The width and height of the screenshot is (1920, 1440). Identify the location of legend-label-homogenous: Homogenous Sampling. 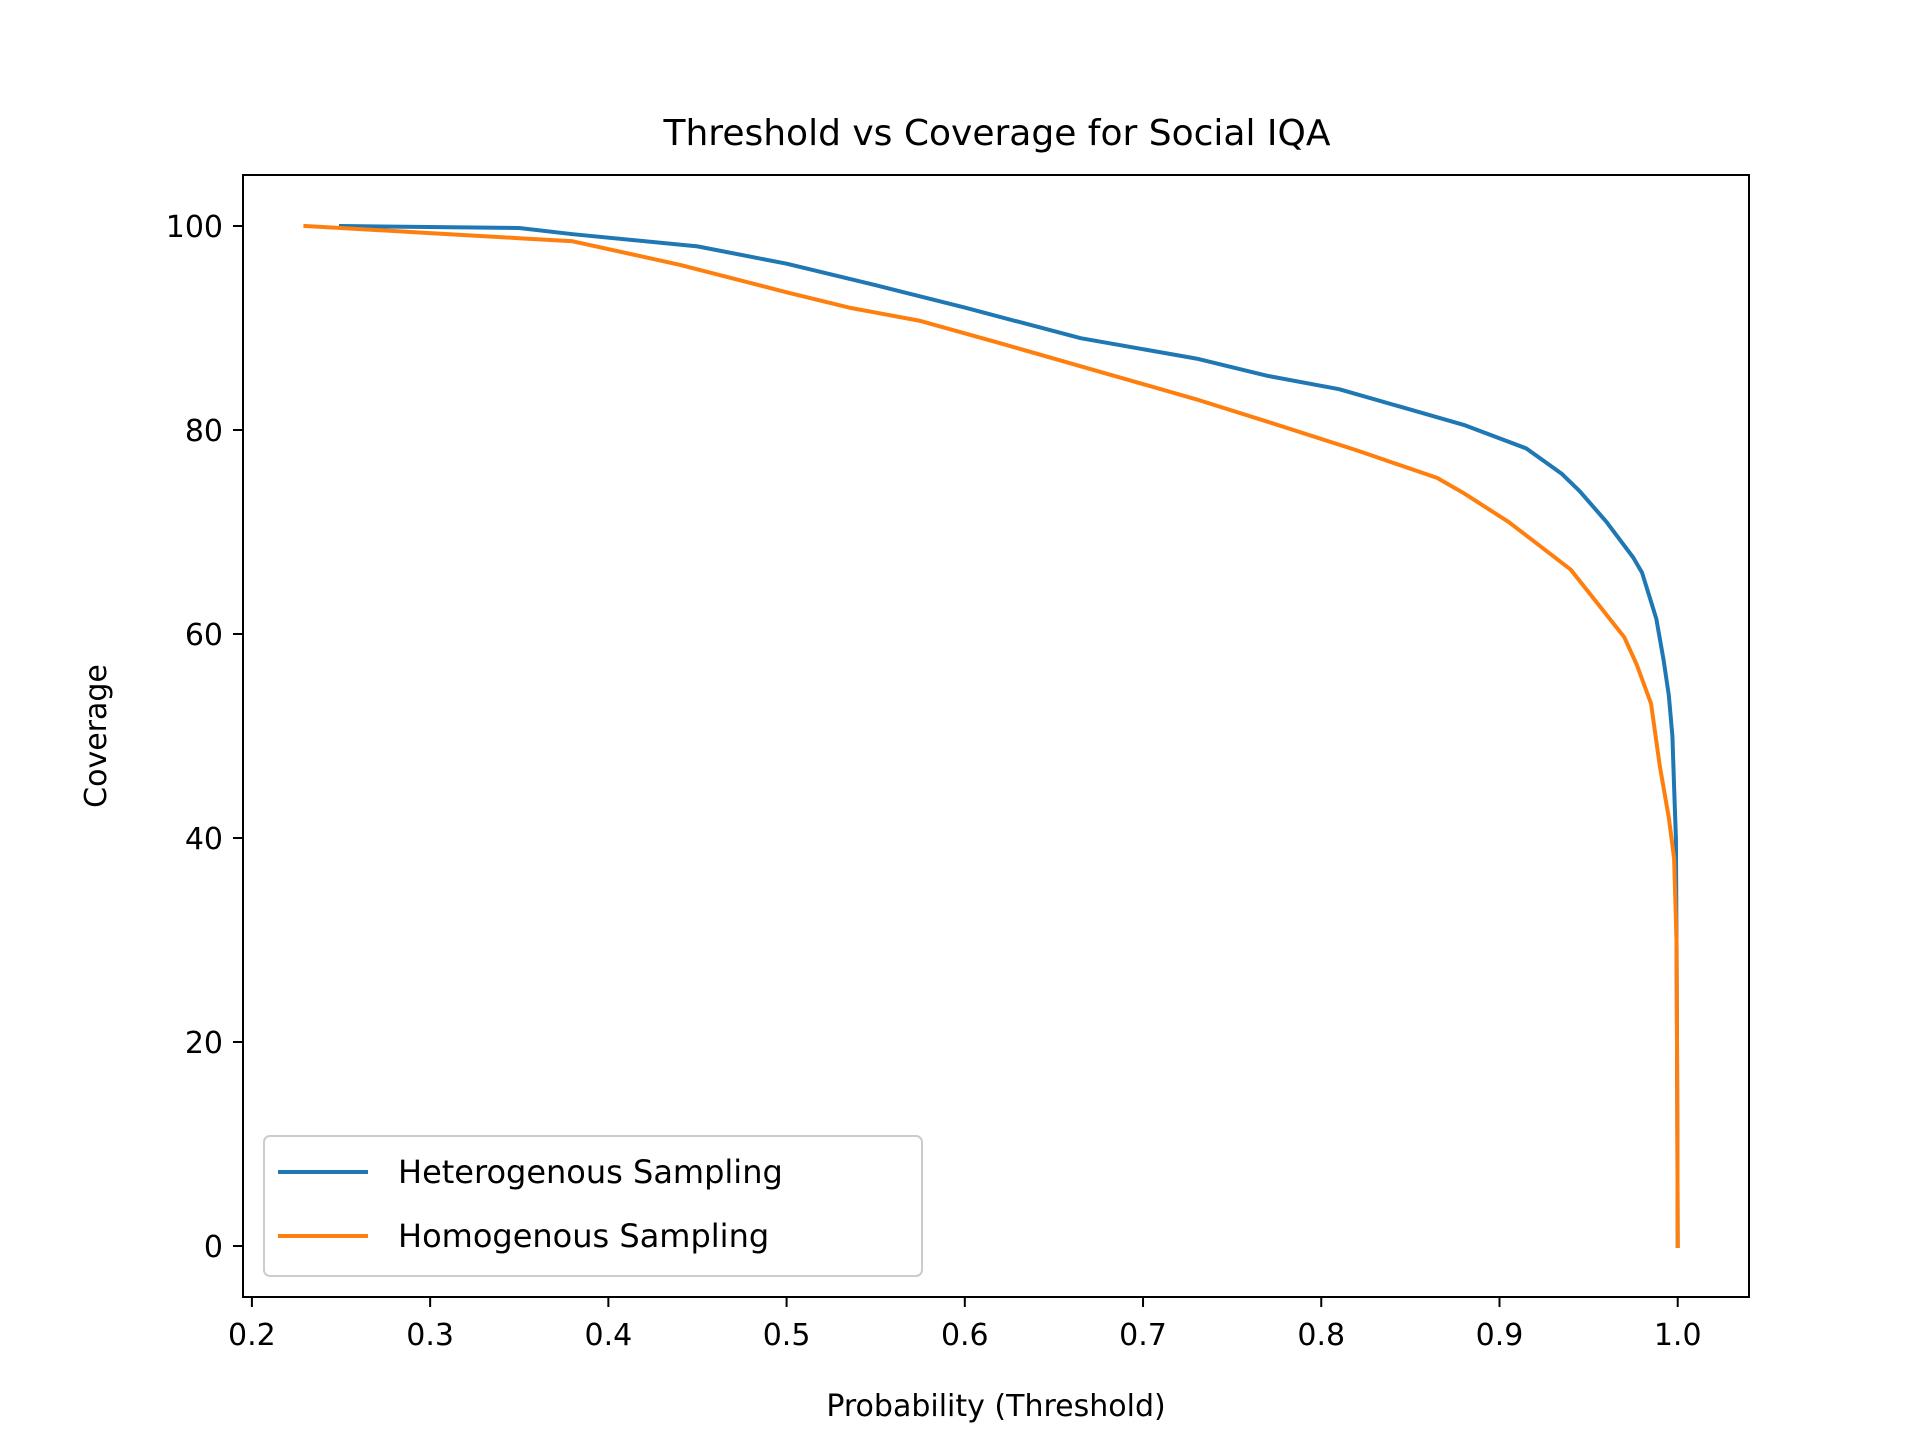
(583, 1236).